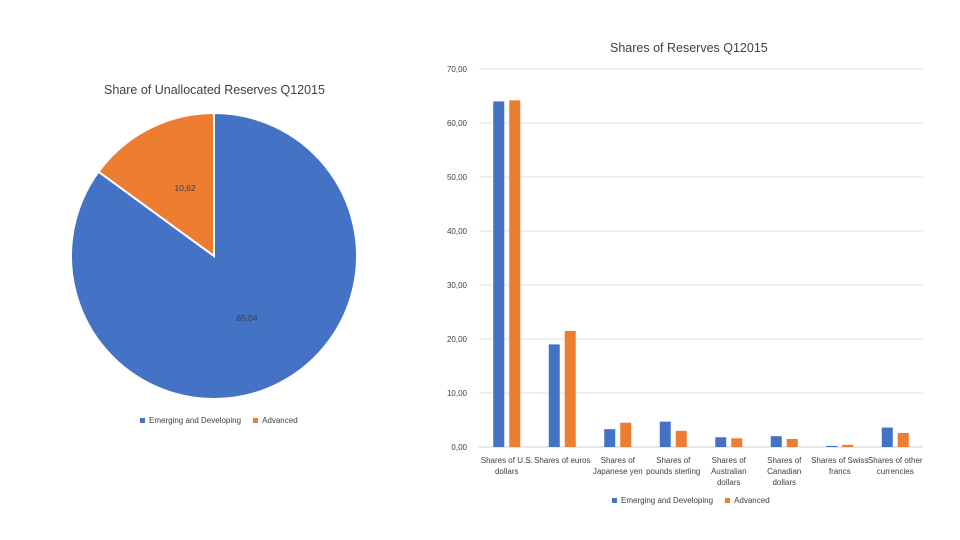 Image resolution: width=960 pixels, height=540 pixels. I want to click on y-tick-label-7: 70,00, so click(457, 69).